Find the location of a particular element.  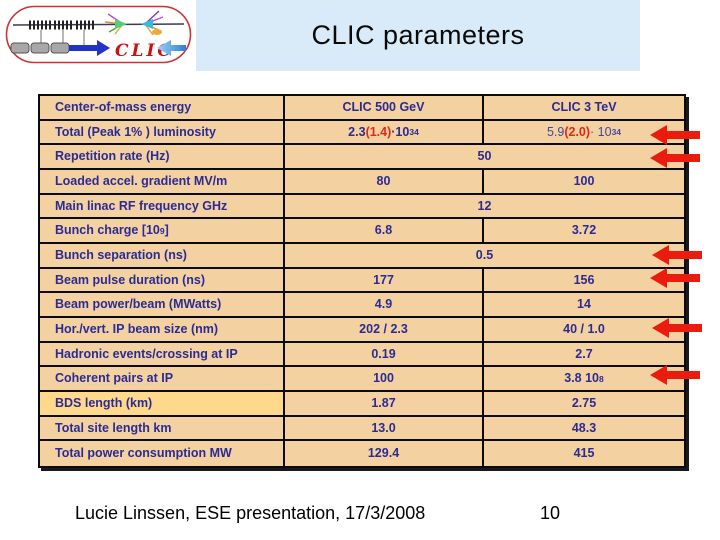

row-label: Hor./vert. IP beam size (nm) is located at coordinates (162, 330).